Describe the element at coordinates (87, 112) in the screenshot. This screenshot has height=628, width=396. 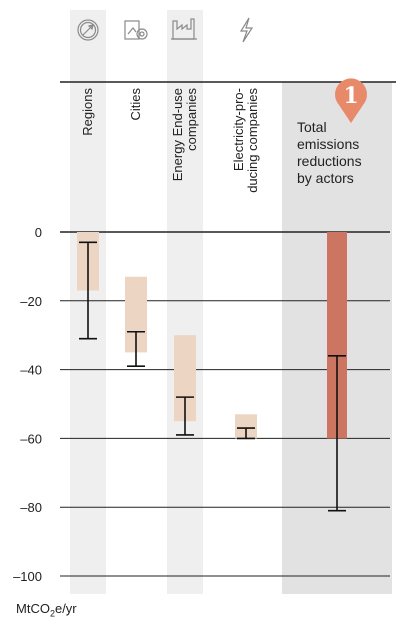
I see `col-label-regions: Regions` at that location.